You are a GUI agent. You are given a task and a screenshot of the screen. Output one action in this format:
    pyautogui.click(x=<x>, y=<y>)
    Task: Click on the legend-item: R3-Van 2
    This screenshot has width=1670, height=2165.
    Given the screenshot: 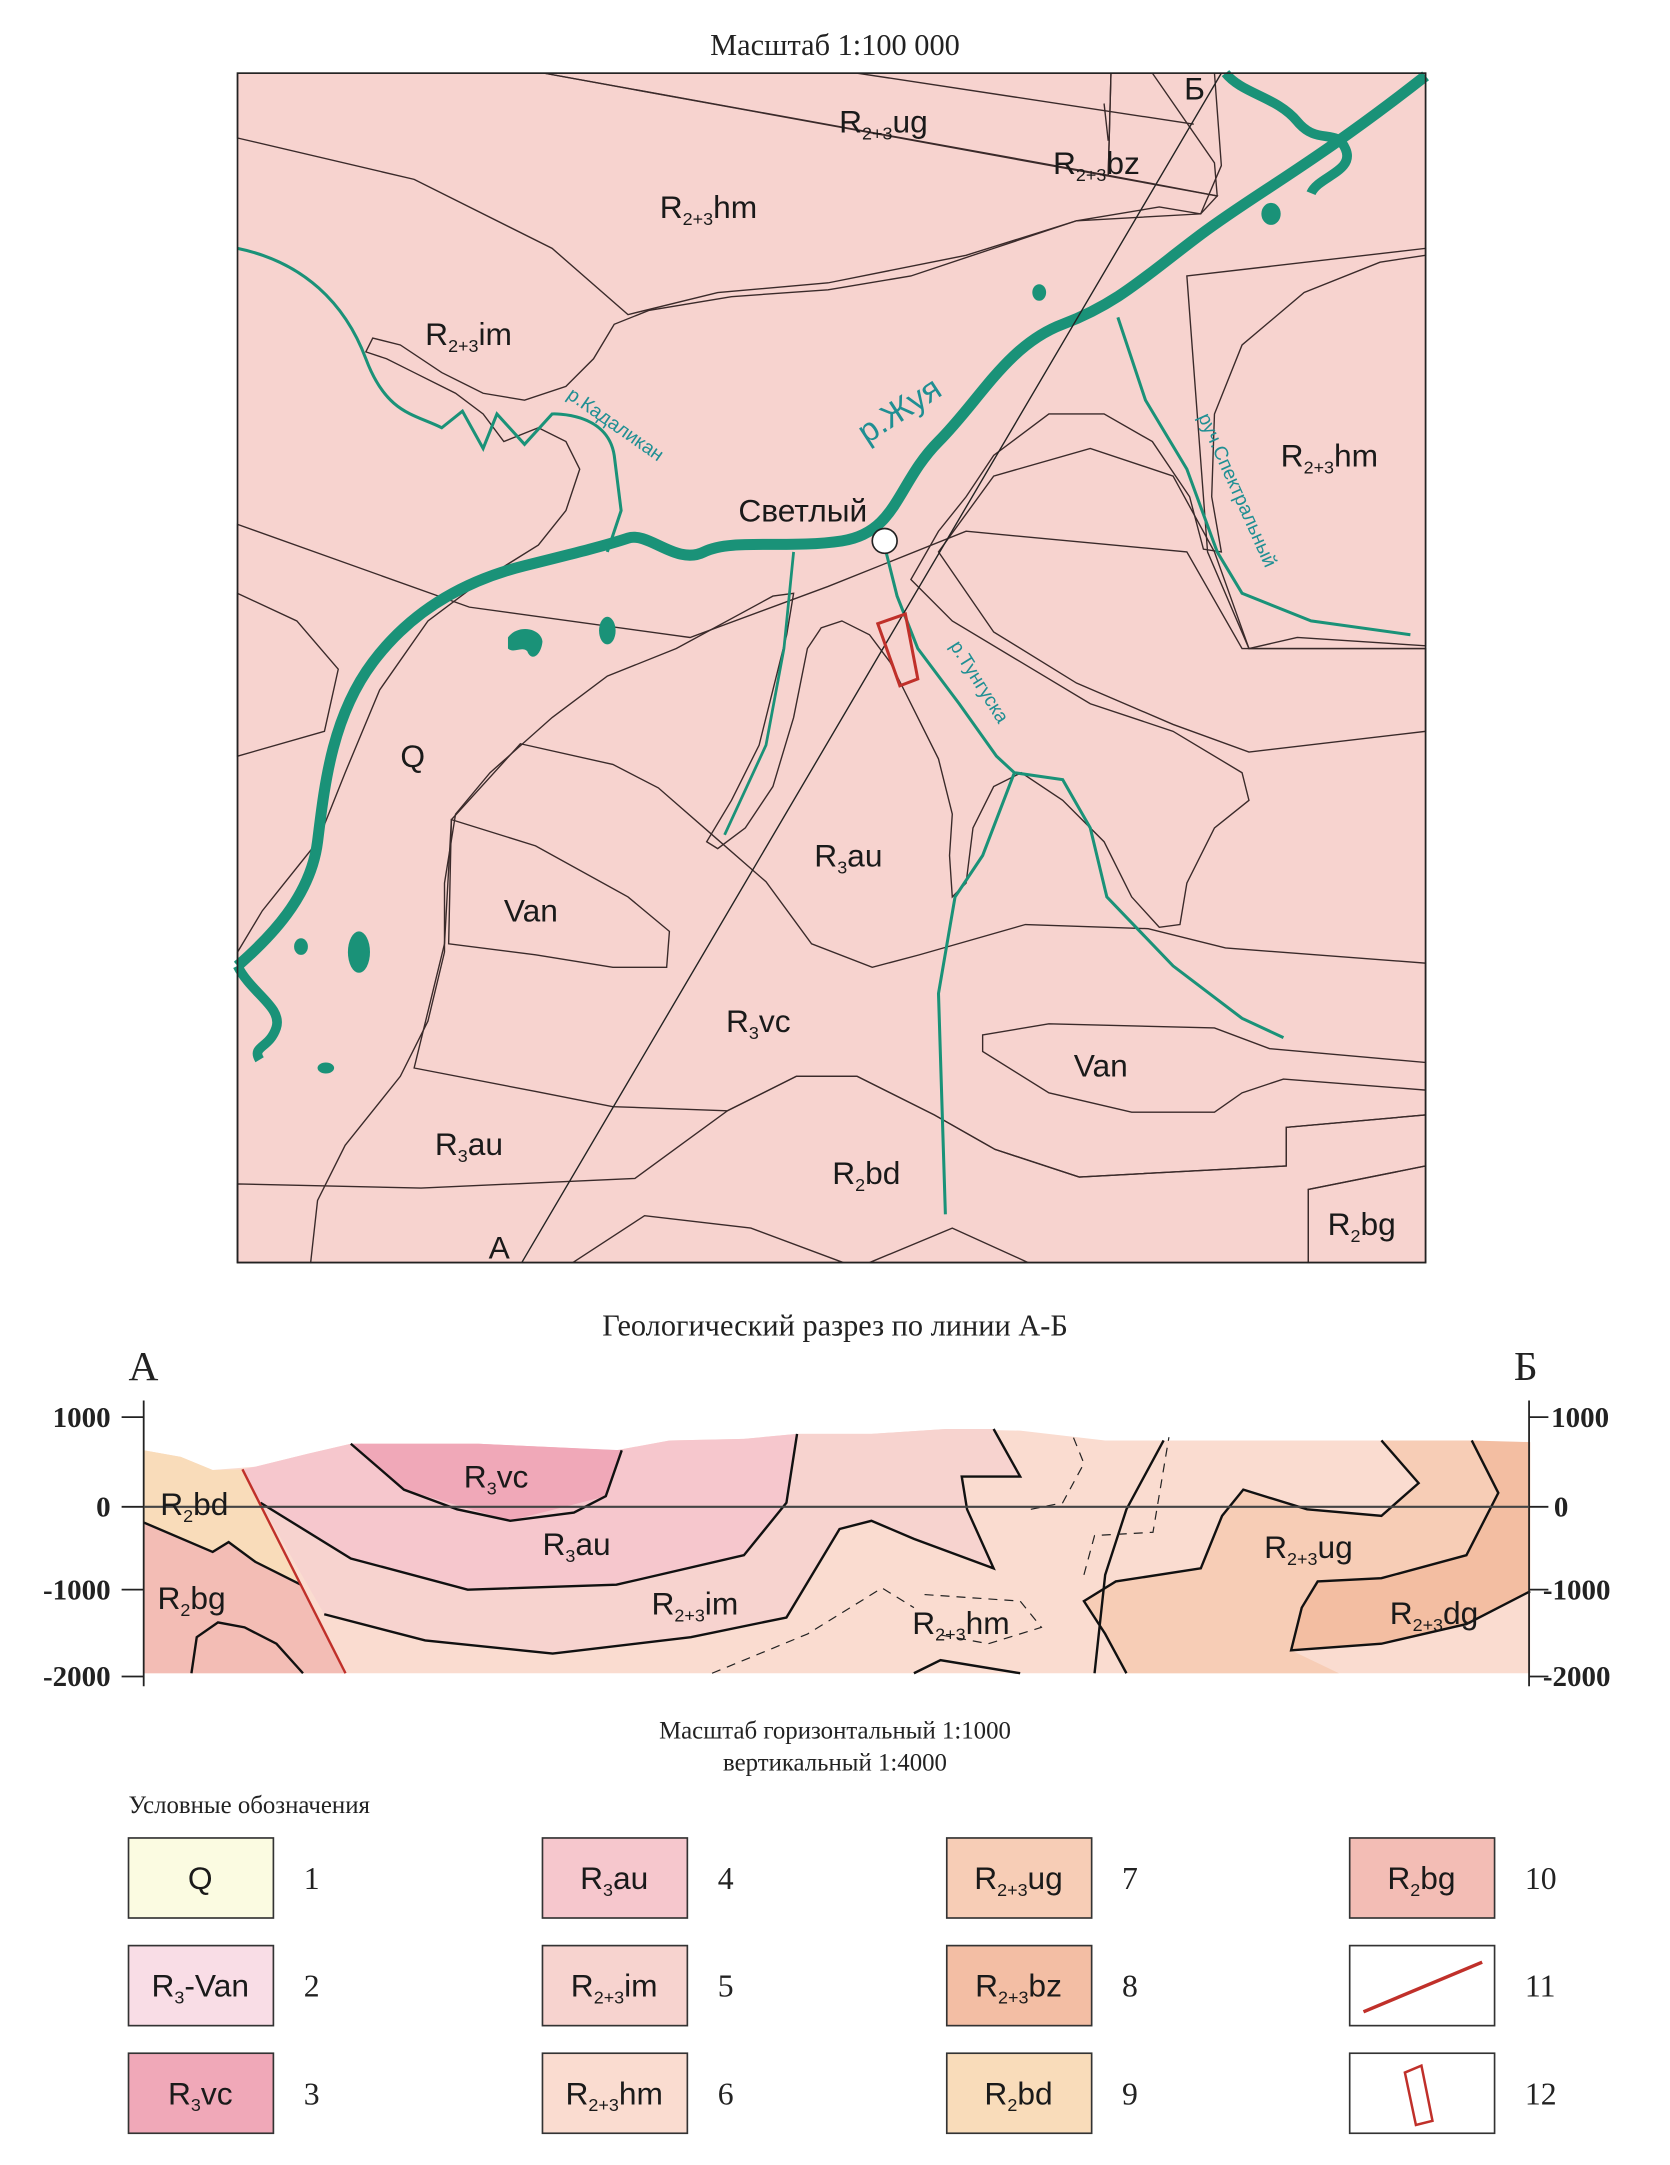 What is the action you would take?
    pyautogui.click(x=223, y=1985)
    